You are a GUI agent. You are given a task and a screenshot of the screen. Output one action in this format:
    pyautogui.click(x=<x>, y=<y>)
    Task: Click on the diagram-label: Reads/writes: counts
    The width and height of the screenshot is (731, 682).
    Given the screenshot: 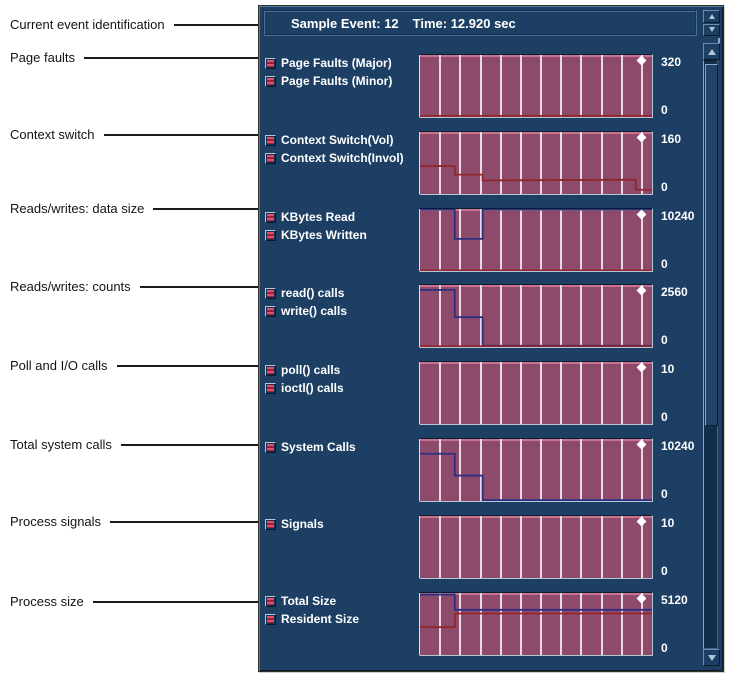 What is the action you would take?
    pyautogui.click(x=134, y=286)
    